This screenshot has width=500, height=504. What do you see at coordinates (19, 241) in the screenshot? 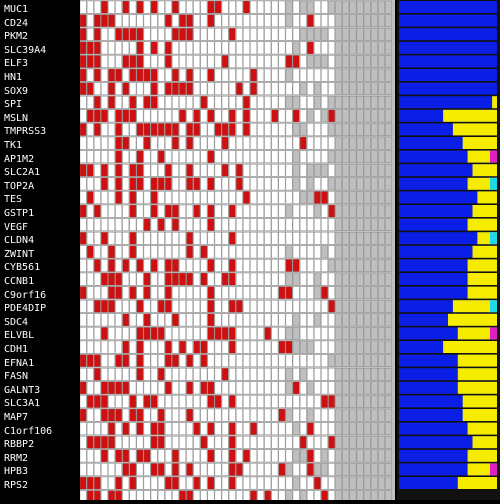
I see `gene-label: CLDN4` at bounding box center [19, 241].